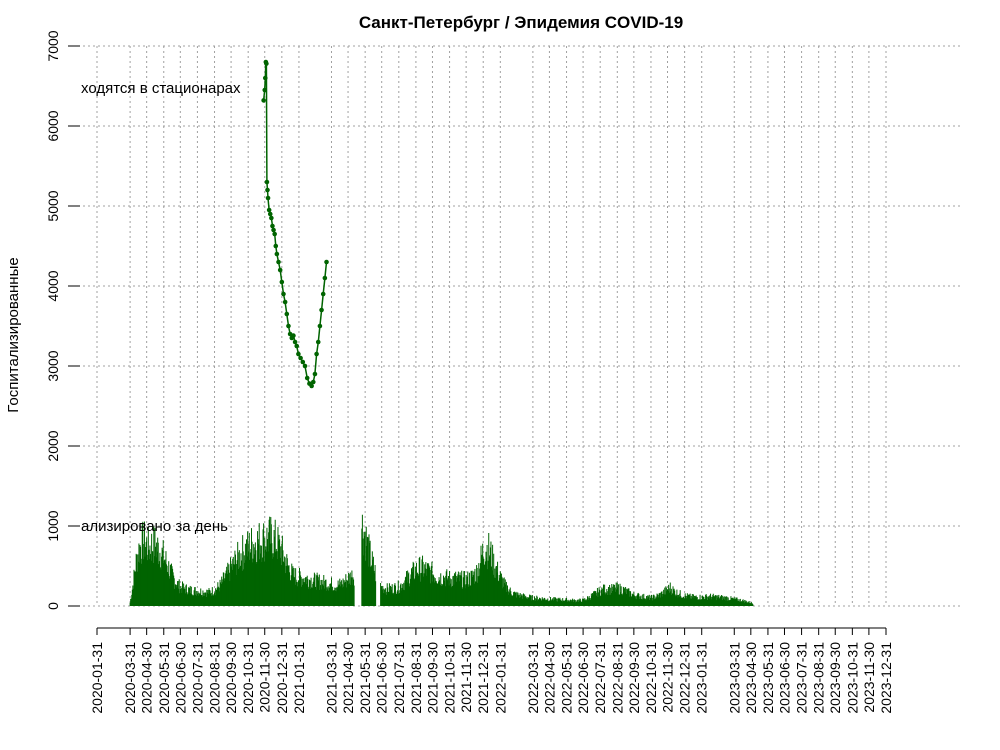  Describe the element at coordinates (432, 678) in the screenshot. I see `x-tick-label: 2021-09-30` at that location.